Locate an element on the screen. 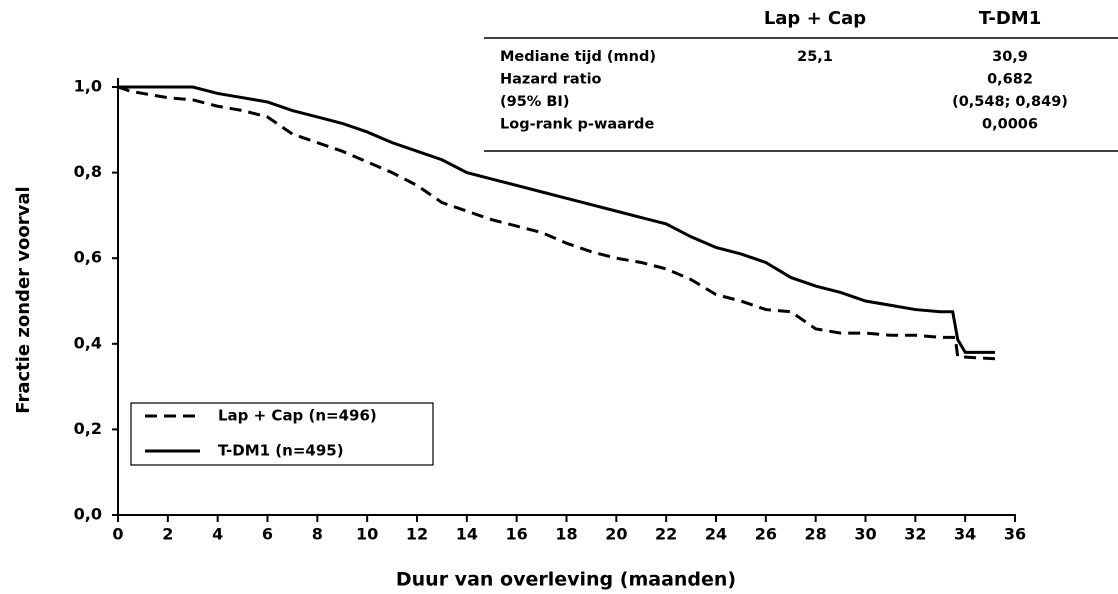 This screenshot has height=594, width=1118. x-tick-label: 26 is located at coordinates (766, 534).